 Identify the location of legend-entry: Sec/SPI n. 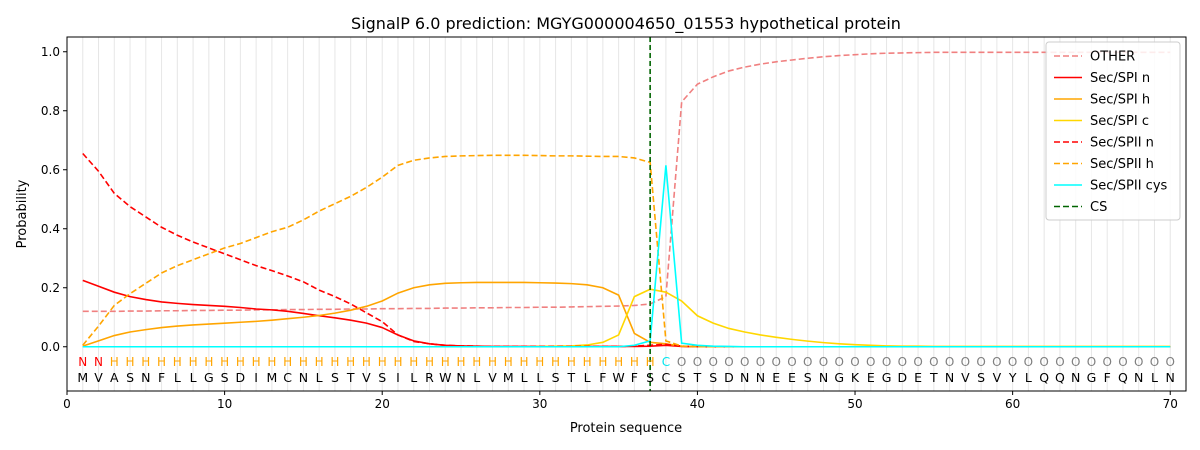
(1120, 78).